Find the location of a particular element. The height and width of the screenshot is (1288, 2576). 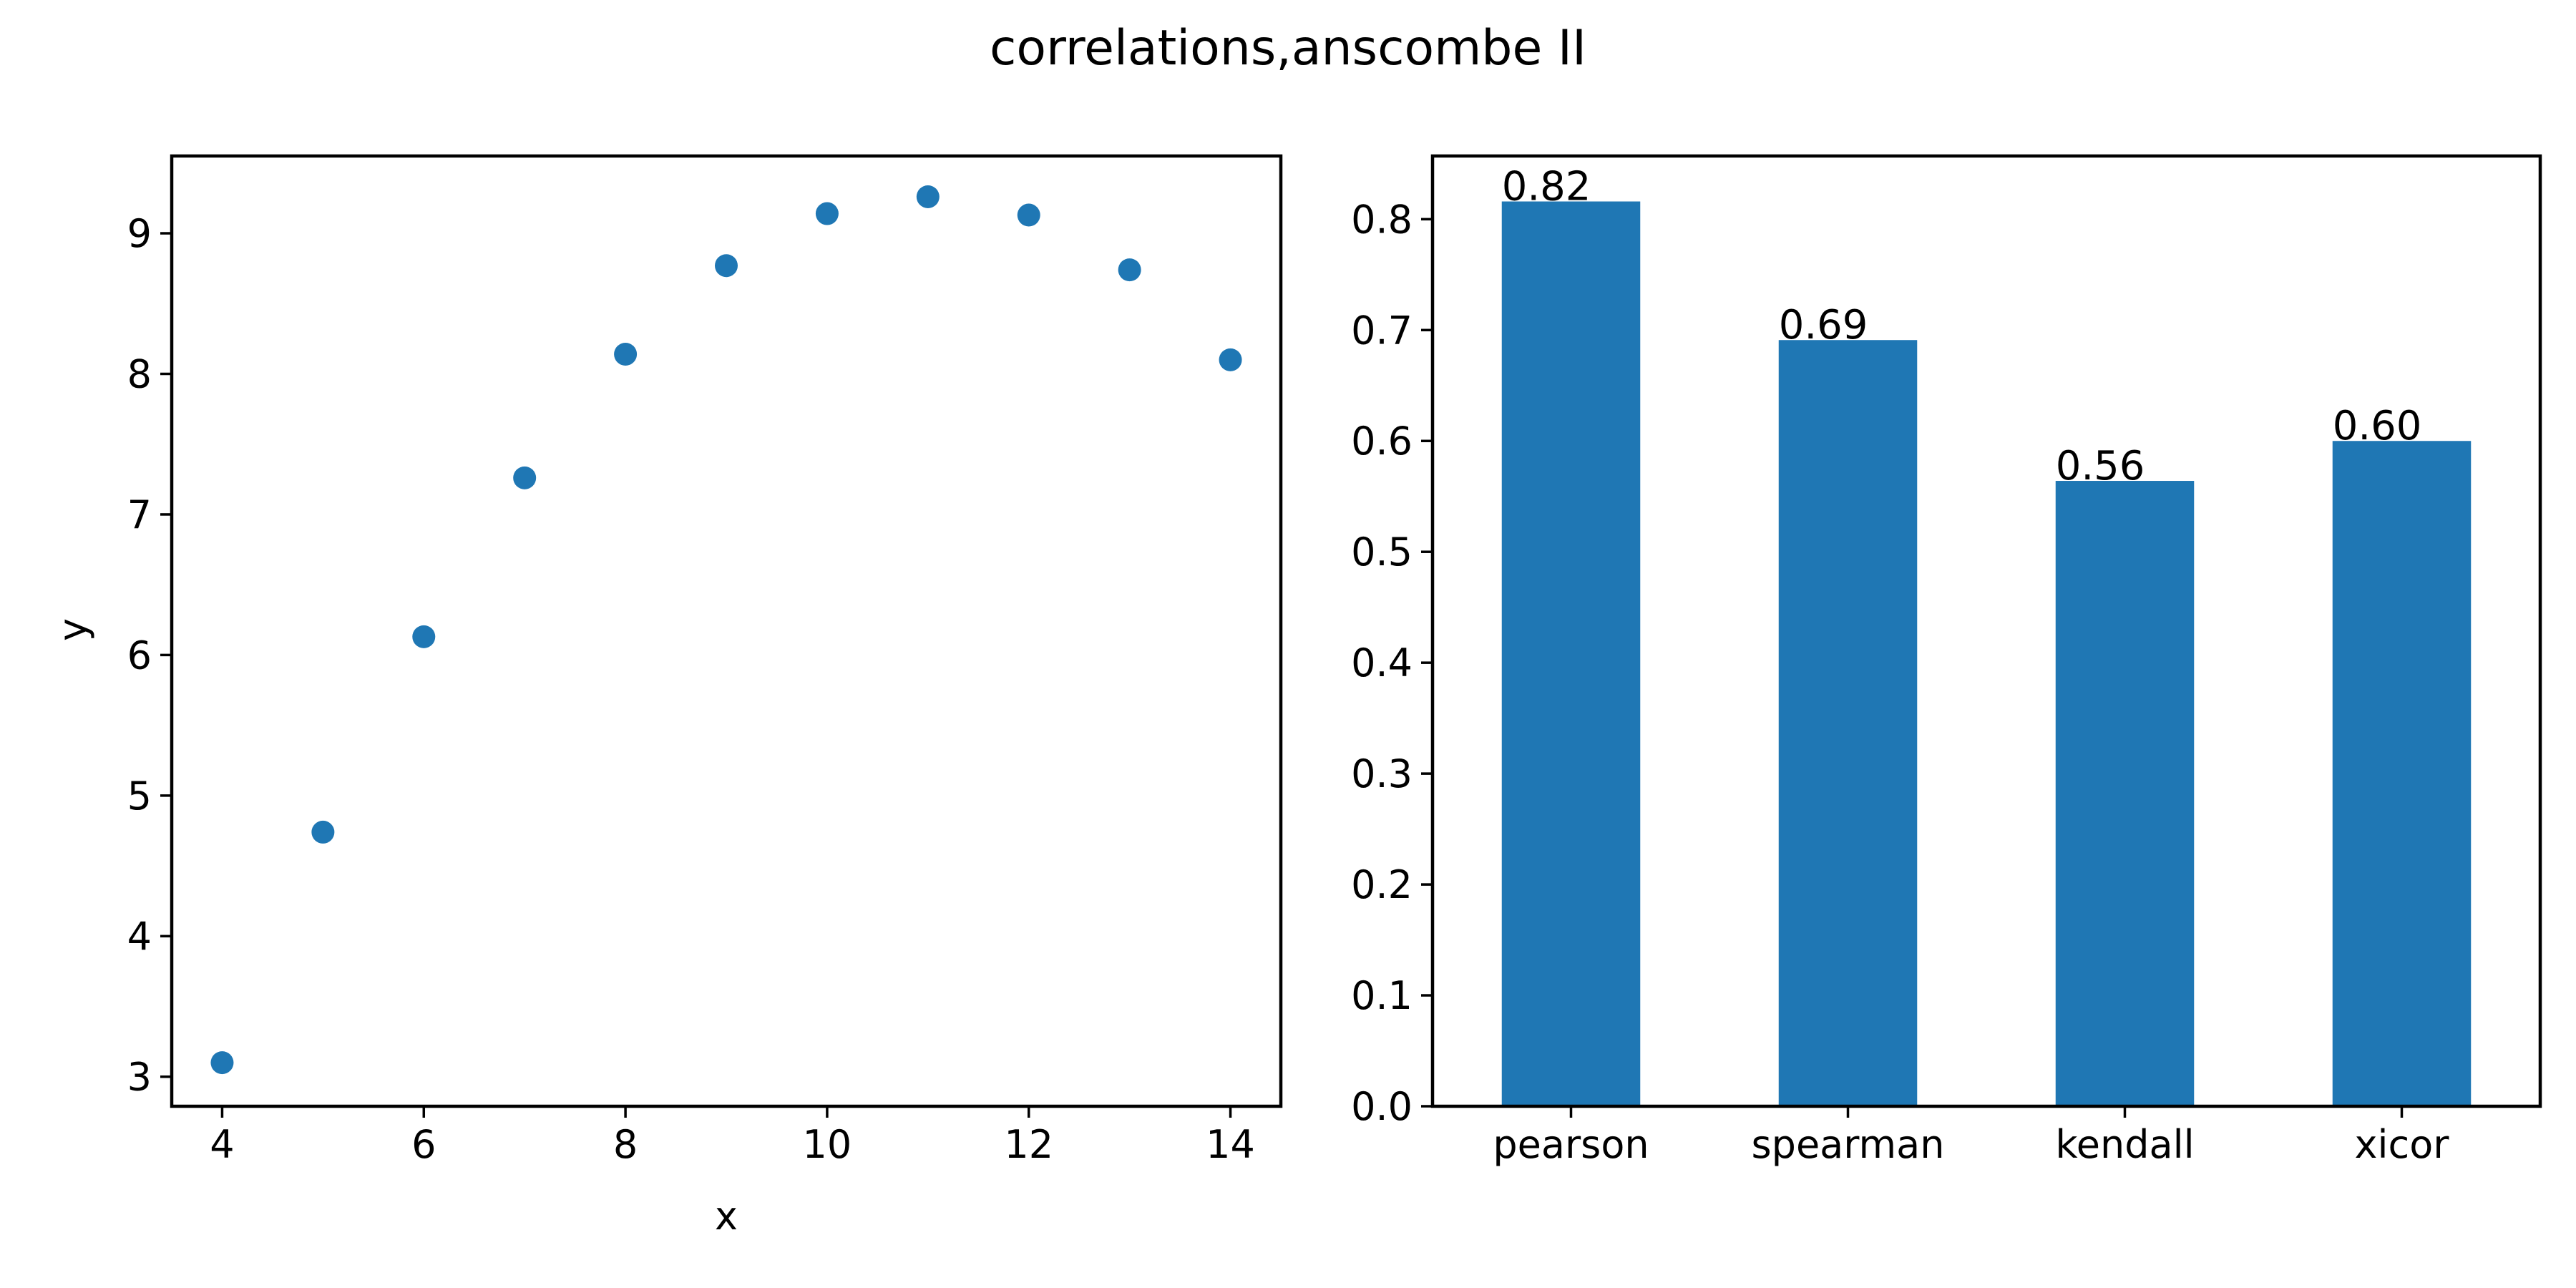

bar-y-tick-label-8: 0.8 is located at coordinates (1382, 219).